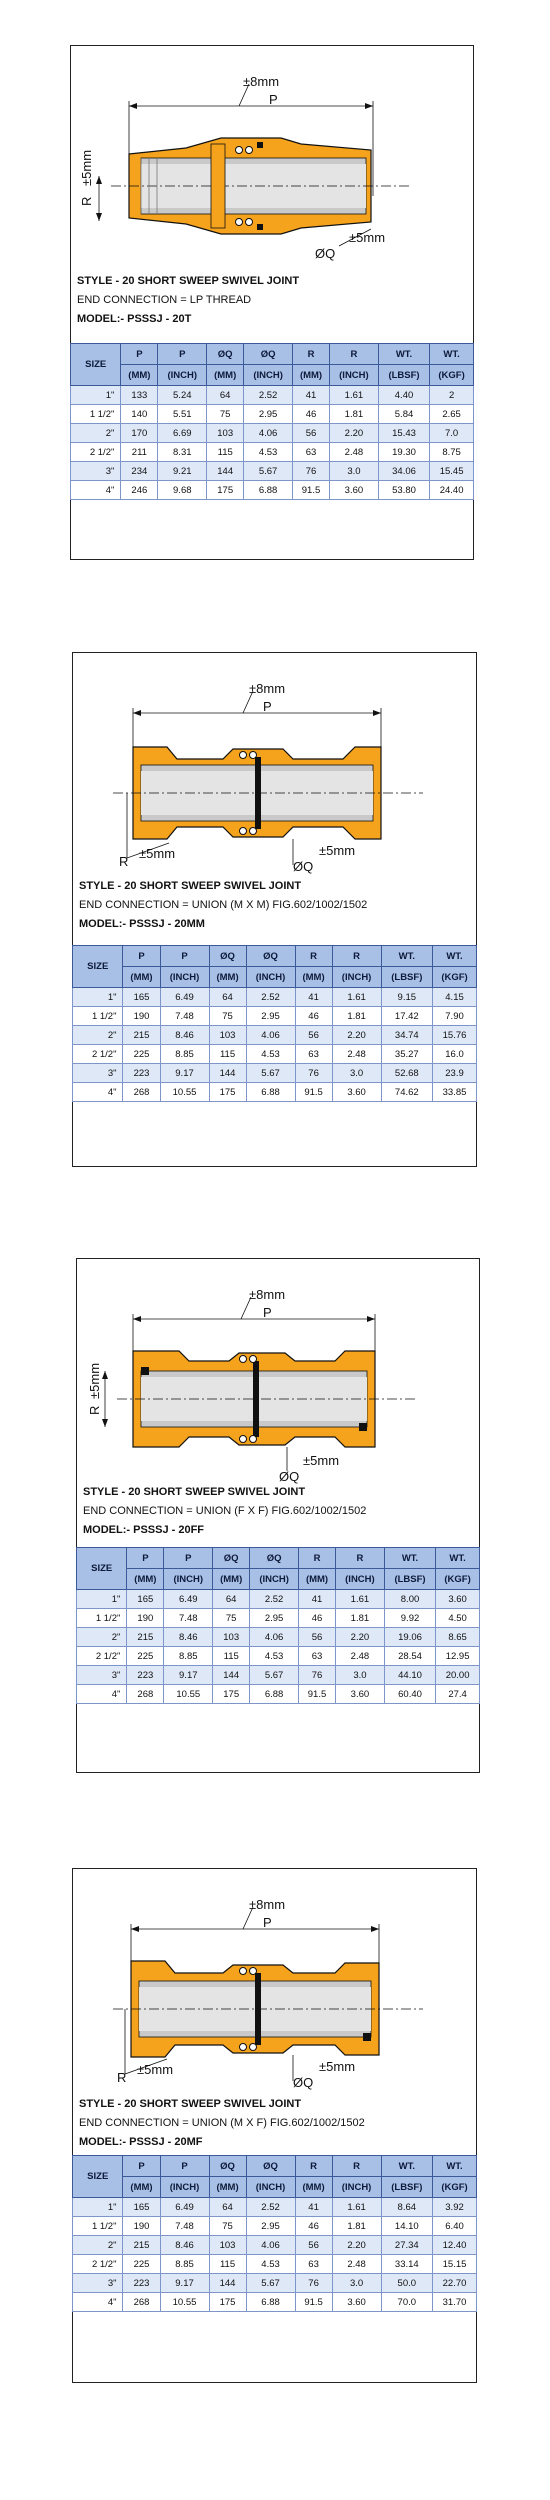 The image size is (550, 2500). Describe the element at coordinates (407, 1016) in the screenshot. I see `table-cell: 17.42` at that location.